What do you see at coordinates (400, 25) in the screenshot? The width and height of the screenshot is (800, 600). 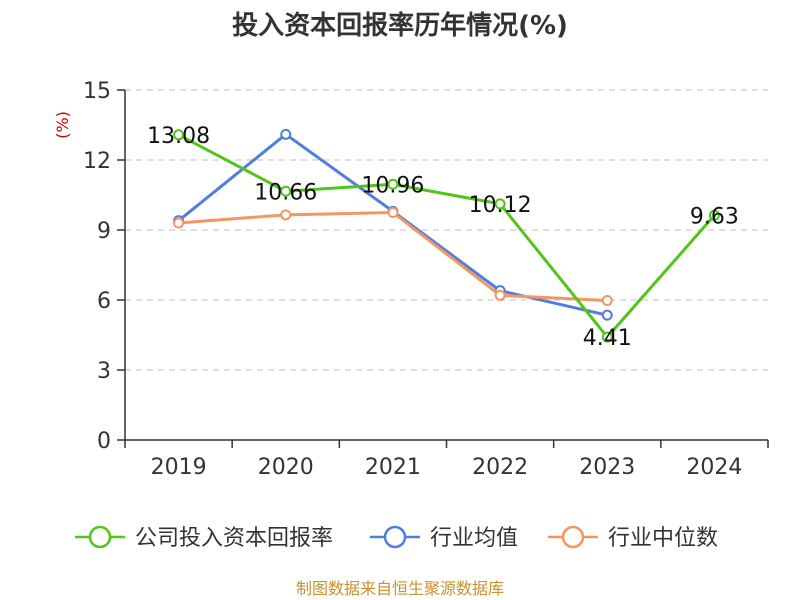 I see `chart-title: 投入资本回报率历年情况(%)` at bounding box center [400, 25].